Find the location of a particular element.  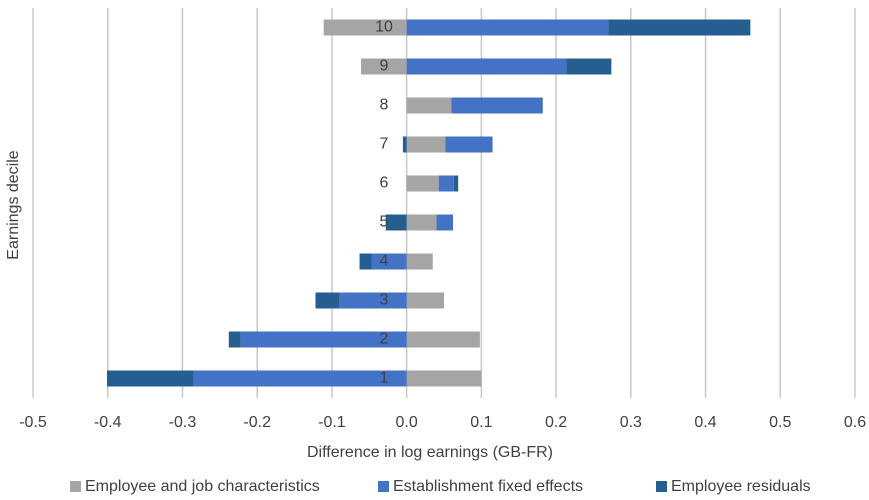

y-axis-title: Earnings decile is located at coordinates (13, 205).